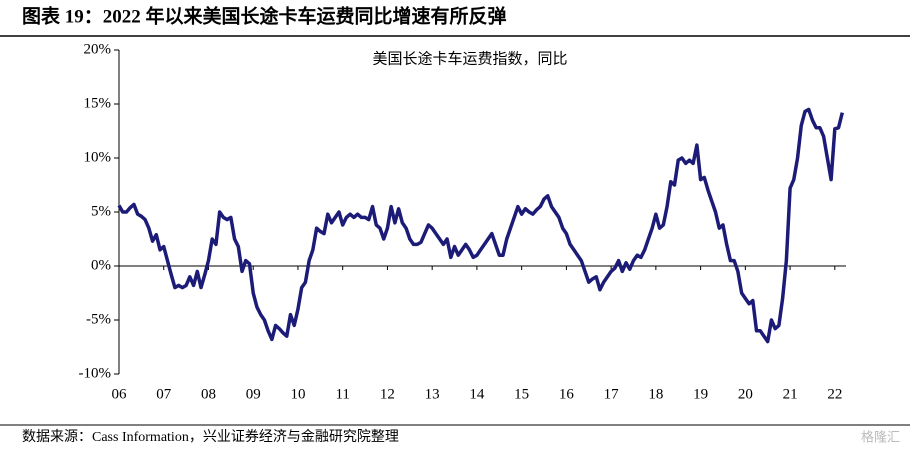 Image resolution: width=910 pixels, height=456 pixels. I want to click on x-tick-label: 12, so click(387, 394).